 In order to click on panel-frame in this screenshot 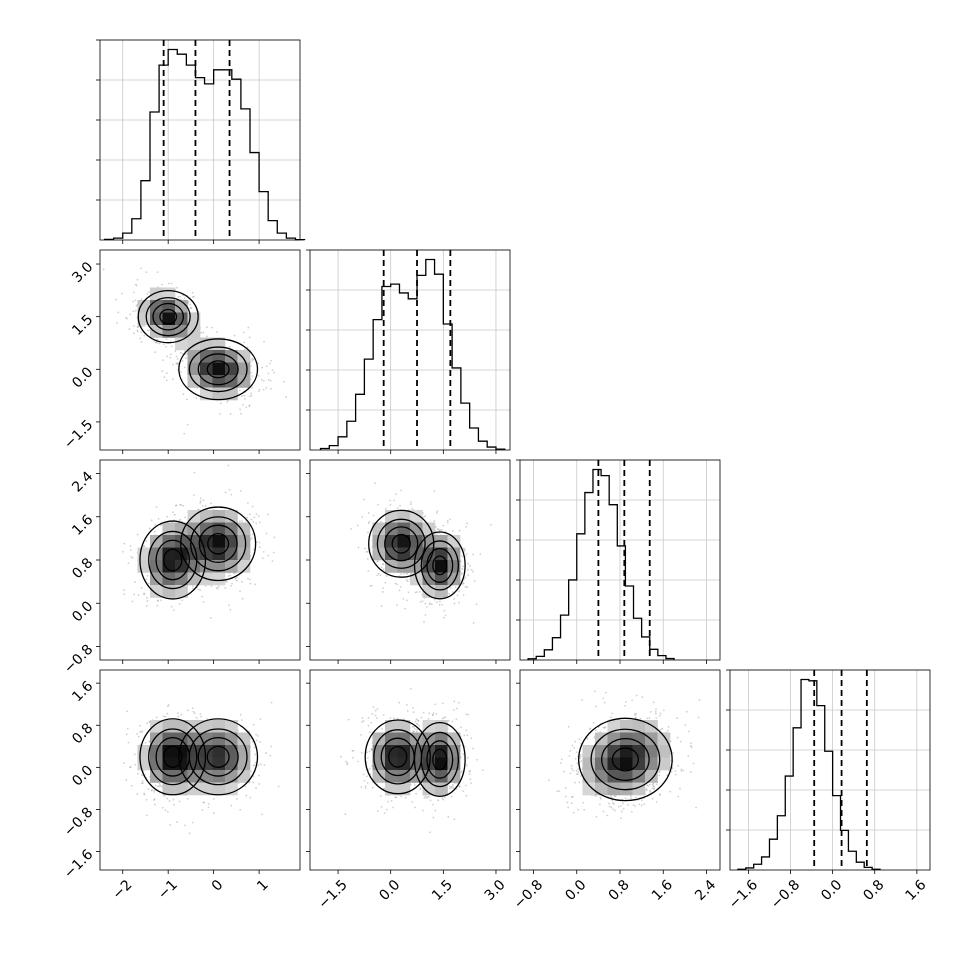, I will do `click(200, 350)`.